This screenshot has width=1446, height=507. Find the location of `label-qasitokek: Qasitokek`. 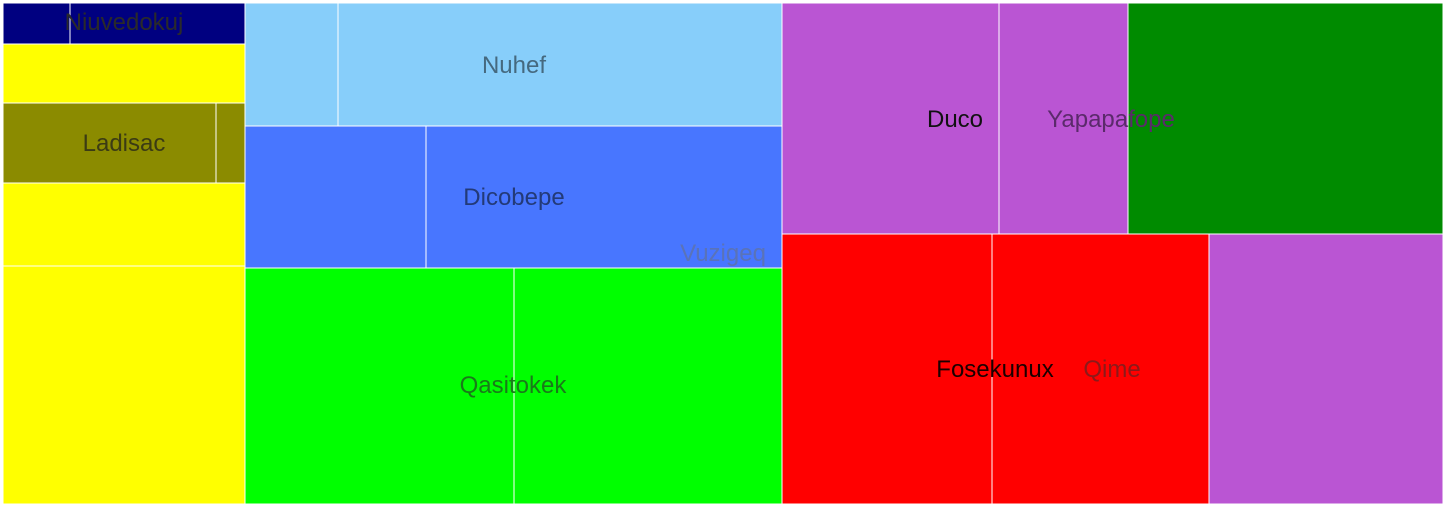

label-qasitokek: Qasitokek is located at coordinates (514, 385).